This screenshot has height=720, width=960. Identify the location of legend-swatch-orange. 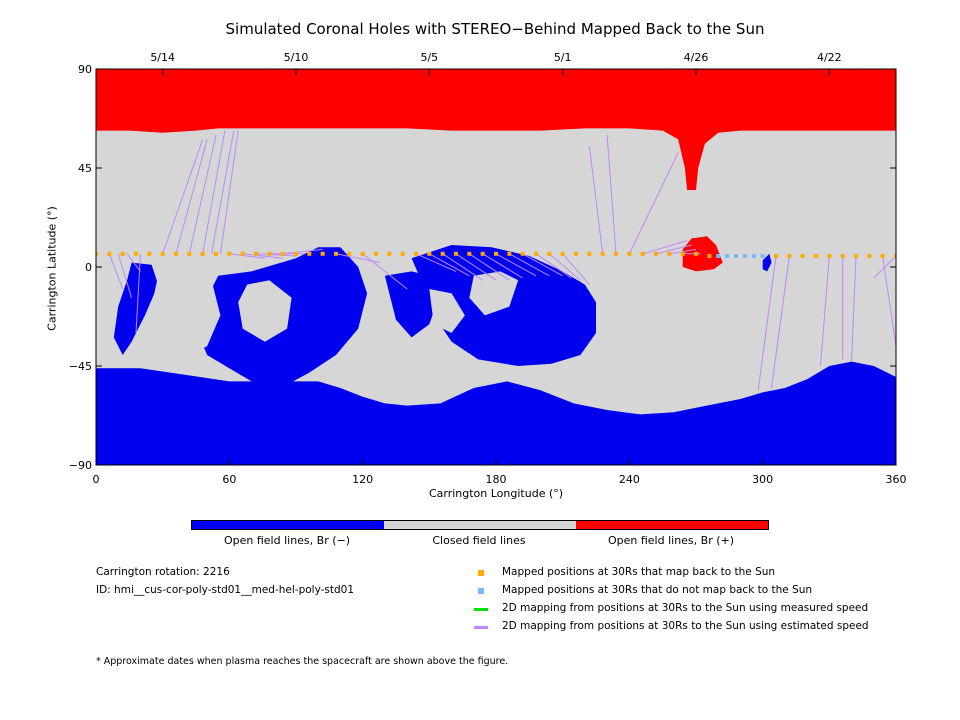
(481, 573).